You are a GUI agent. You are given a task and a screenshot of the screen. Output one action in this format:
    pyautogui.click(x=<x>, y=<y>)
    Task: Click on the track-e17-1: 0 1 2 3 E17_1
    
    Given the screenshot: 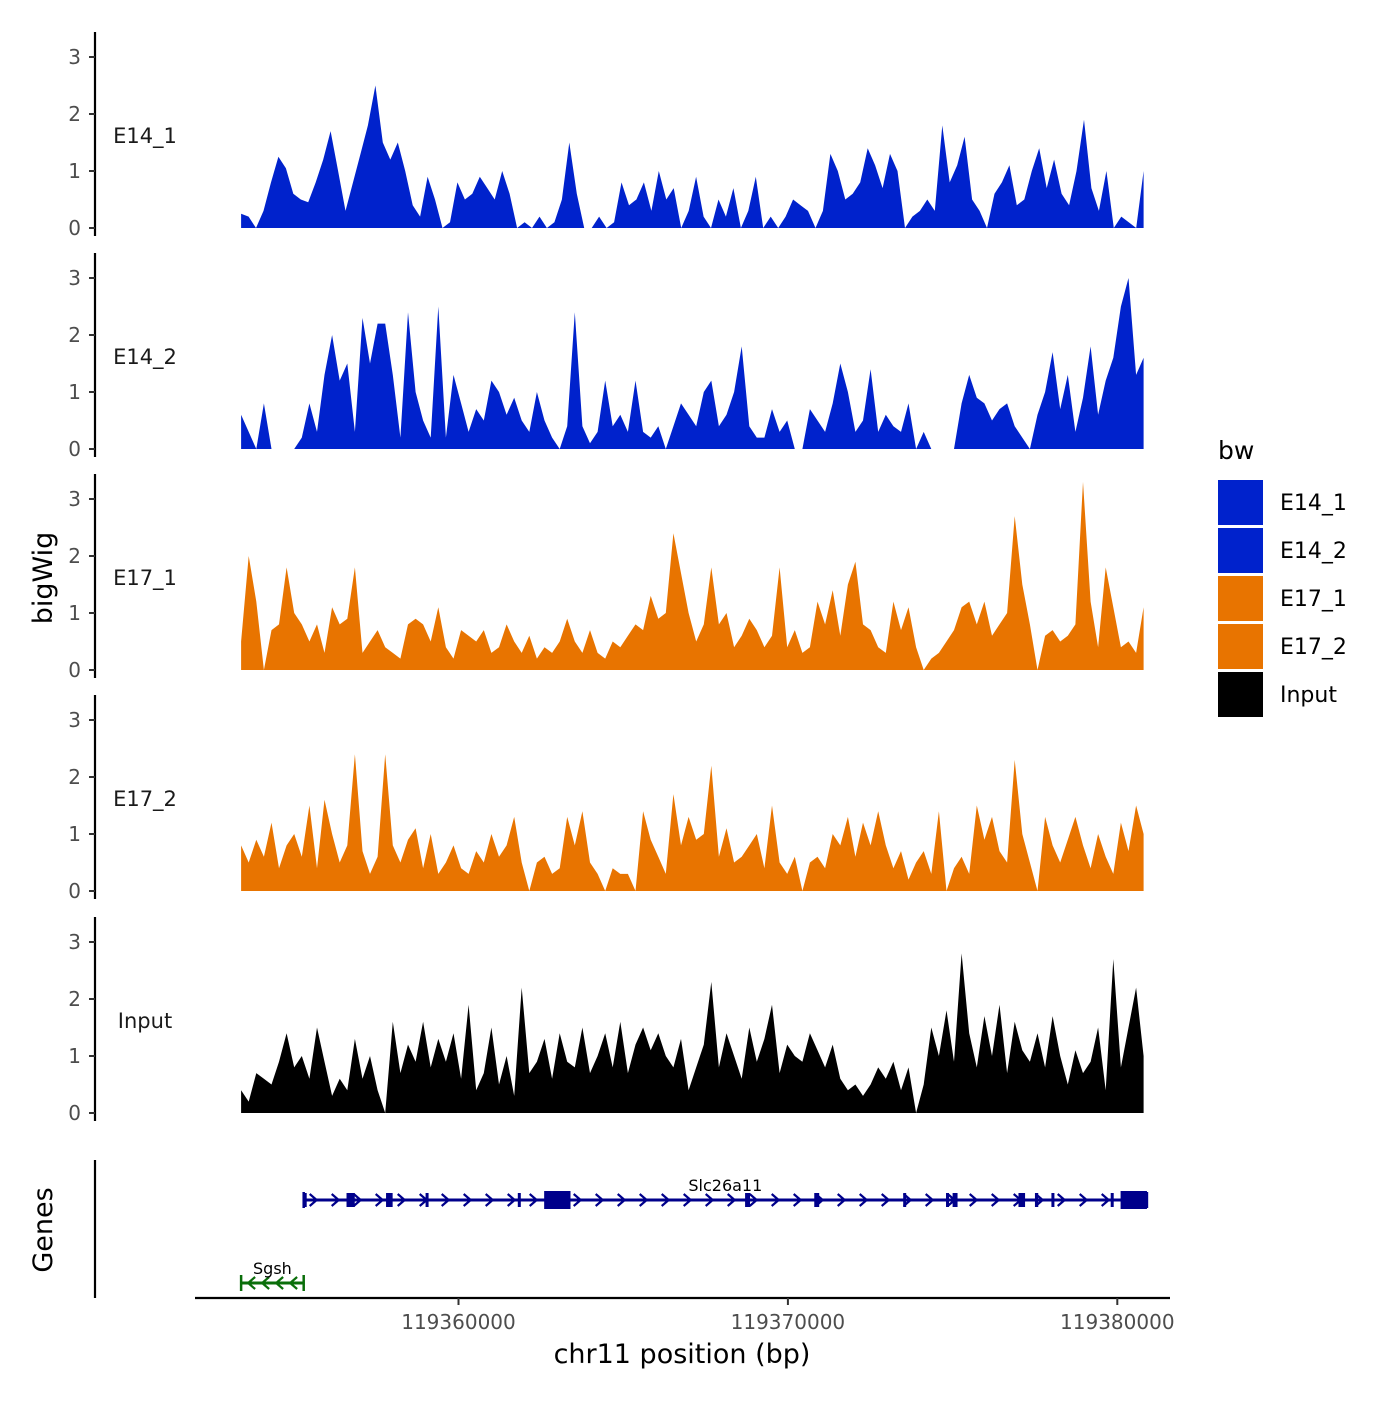 What is the action you would take?
    pyautogui.click(x=606, y=578)
    